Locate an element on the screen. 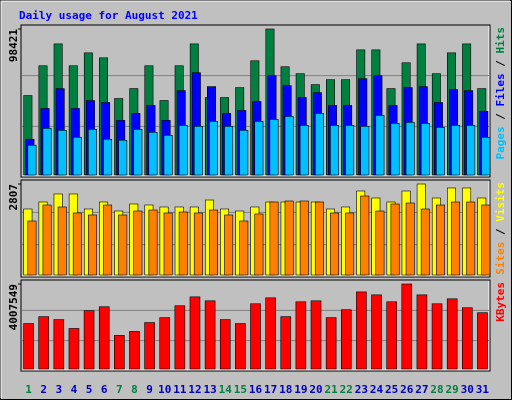 Image resolution: width=512 pixels, height=400 pixels. chart-title: Daily usage for August 2021 is located at coordinates (108, 15).